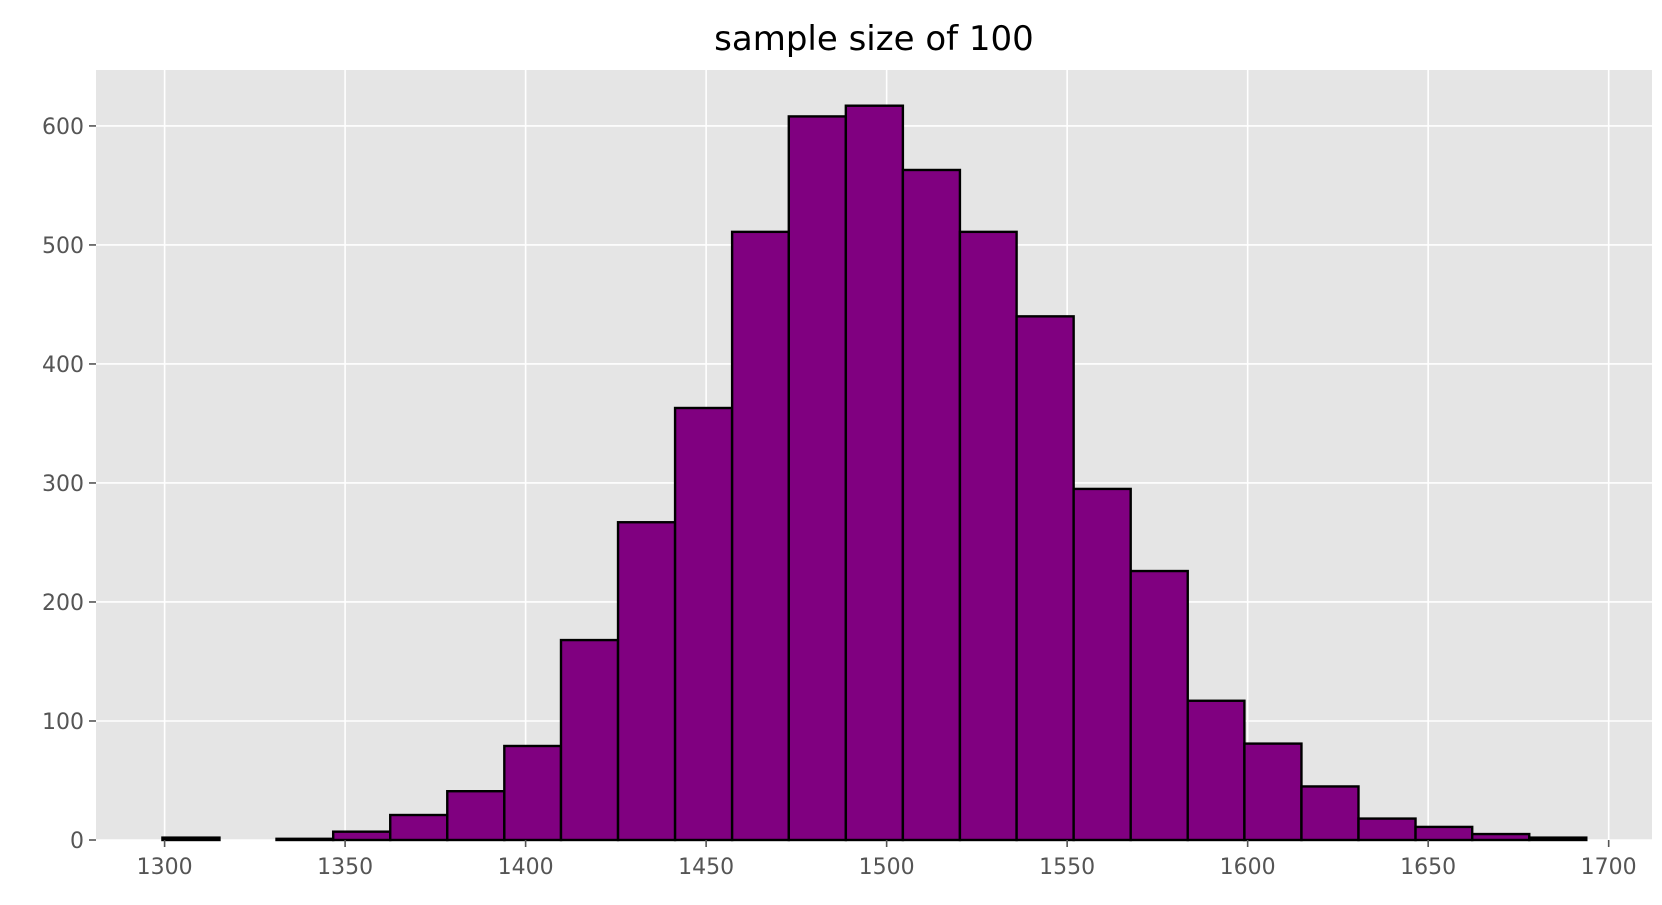 This screenshot has width=1662, height=905. Describe the element at coordinates (887, 867) in the screenshot. I see `x-tick-label: 1500` at that location.